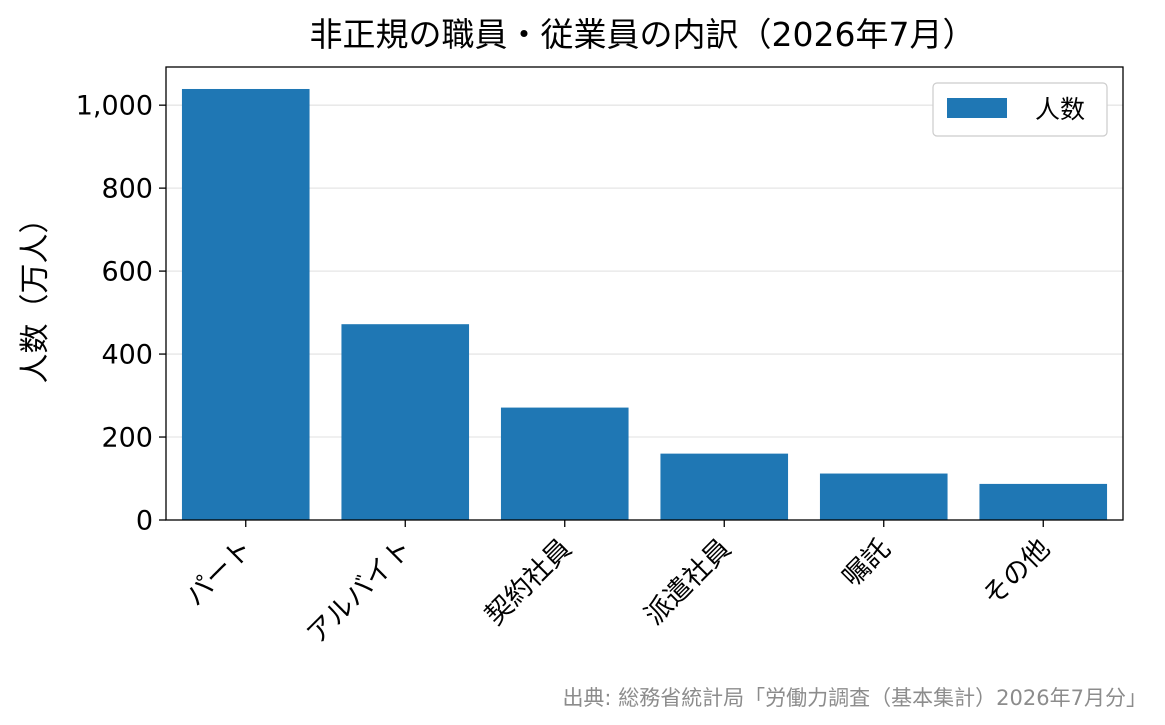  I want to click on y-axis-ticks: 0 200 400 600 800 1,000, so click(121, 314).